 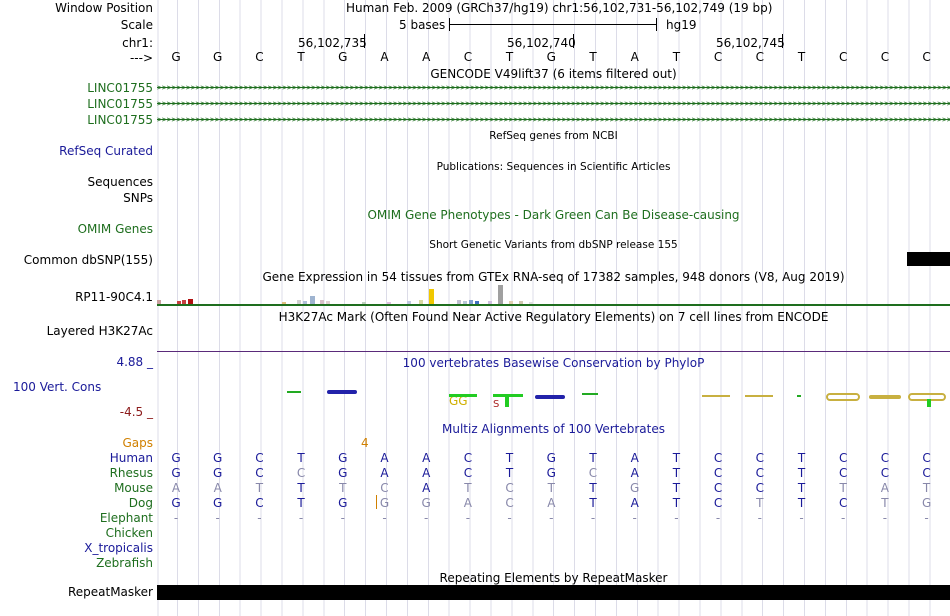 What do you see at coordinates (656, 24) in the screenshot?
I see `scale-bar-right-tick` at bounding box center [656, 24].